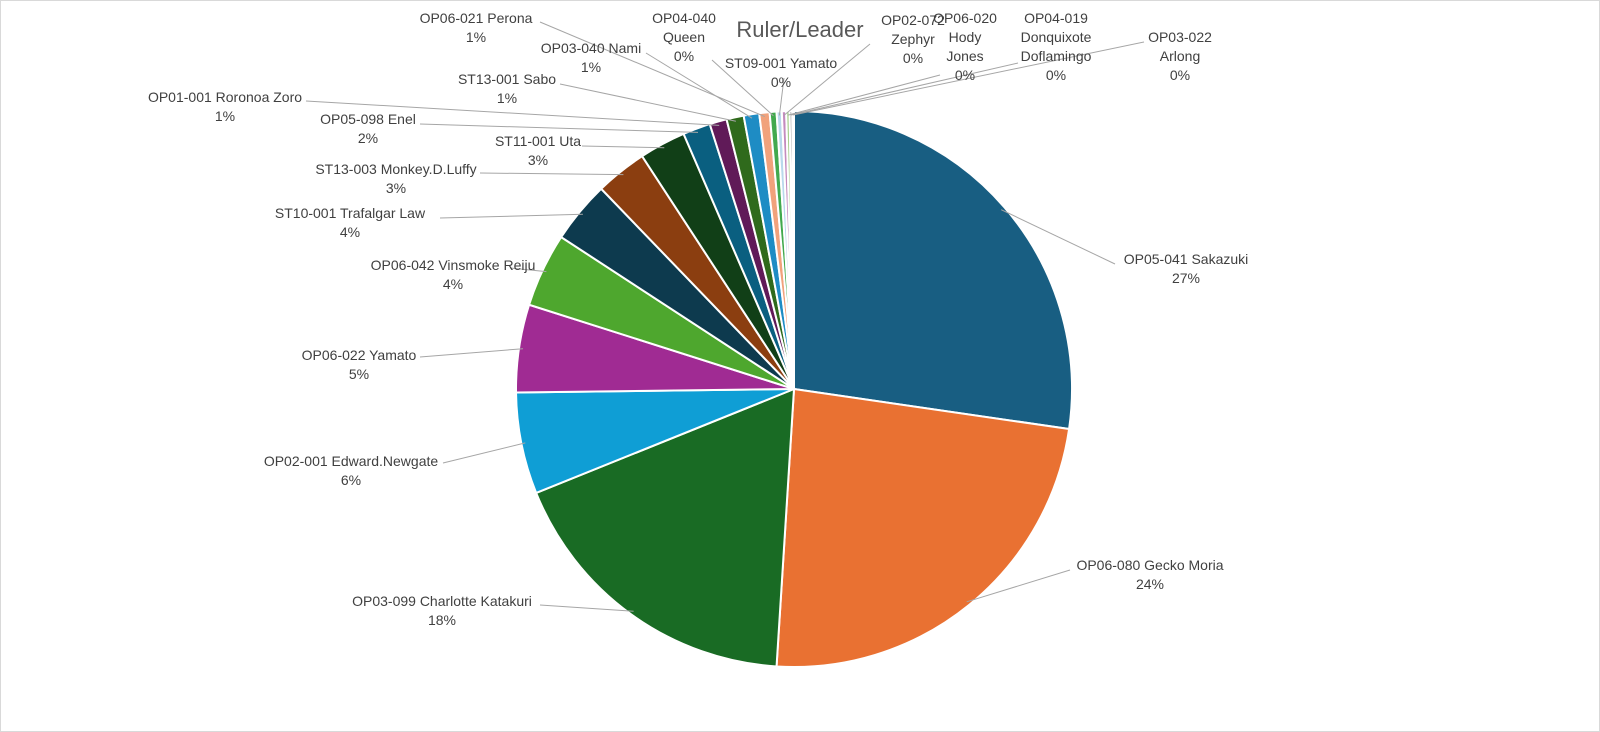 This screenshot has width=1600, height=732. I want to click on data-label-name: OP02-072, so click(913, 20).